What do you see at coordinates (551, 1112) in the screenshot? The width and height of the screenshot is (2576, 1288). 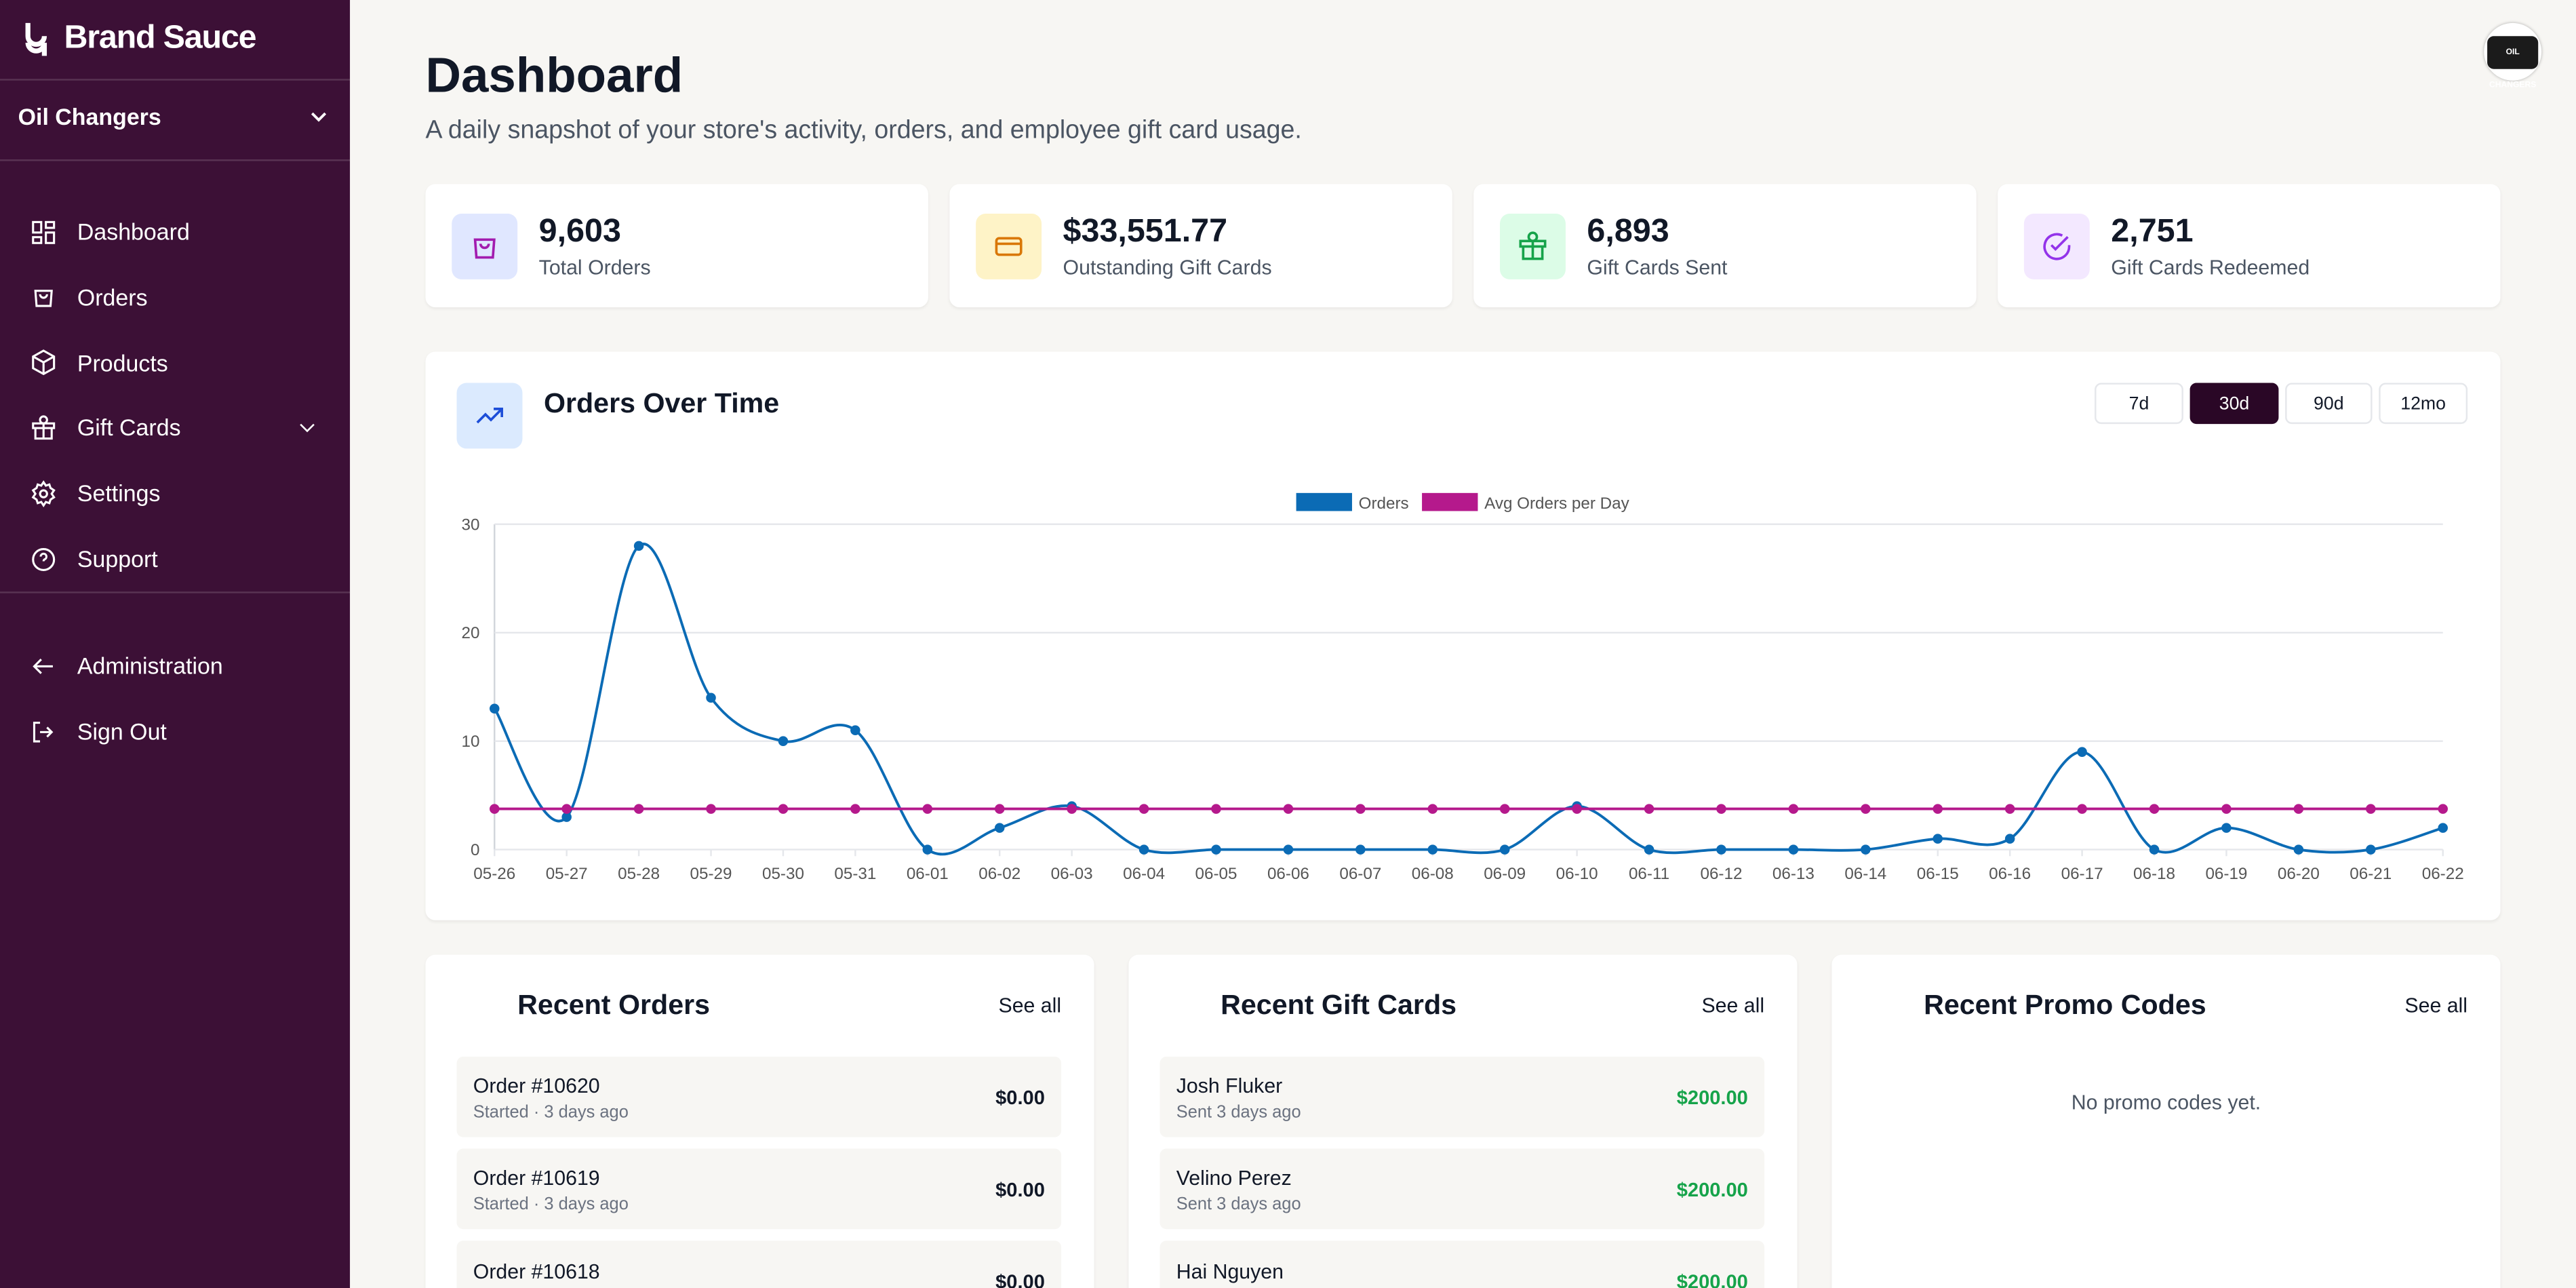 I see `item-sub: Started · 3 days ago` at bounding box center [551, 1112].